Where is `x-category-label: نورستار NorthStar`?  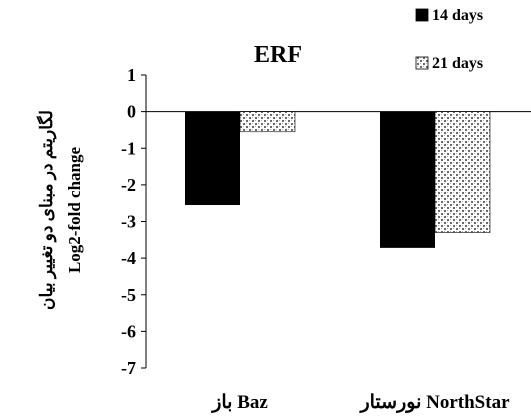
x-category-label: نورستار NorthStar is located at coordinates (434, 402).